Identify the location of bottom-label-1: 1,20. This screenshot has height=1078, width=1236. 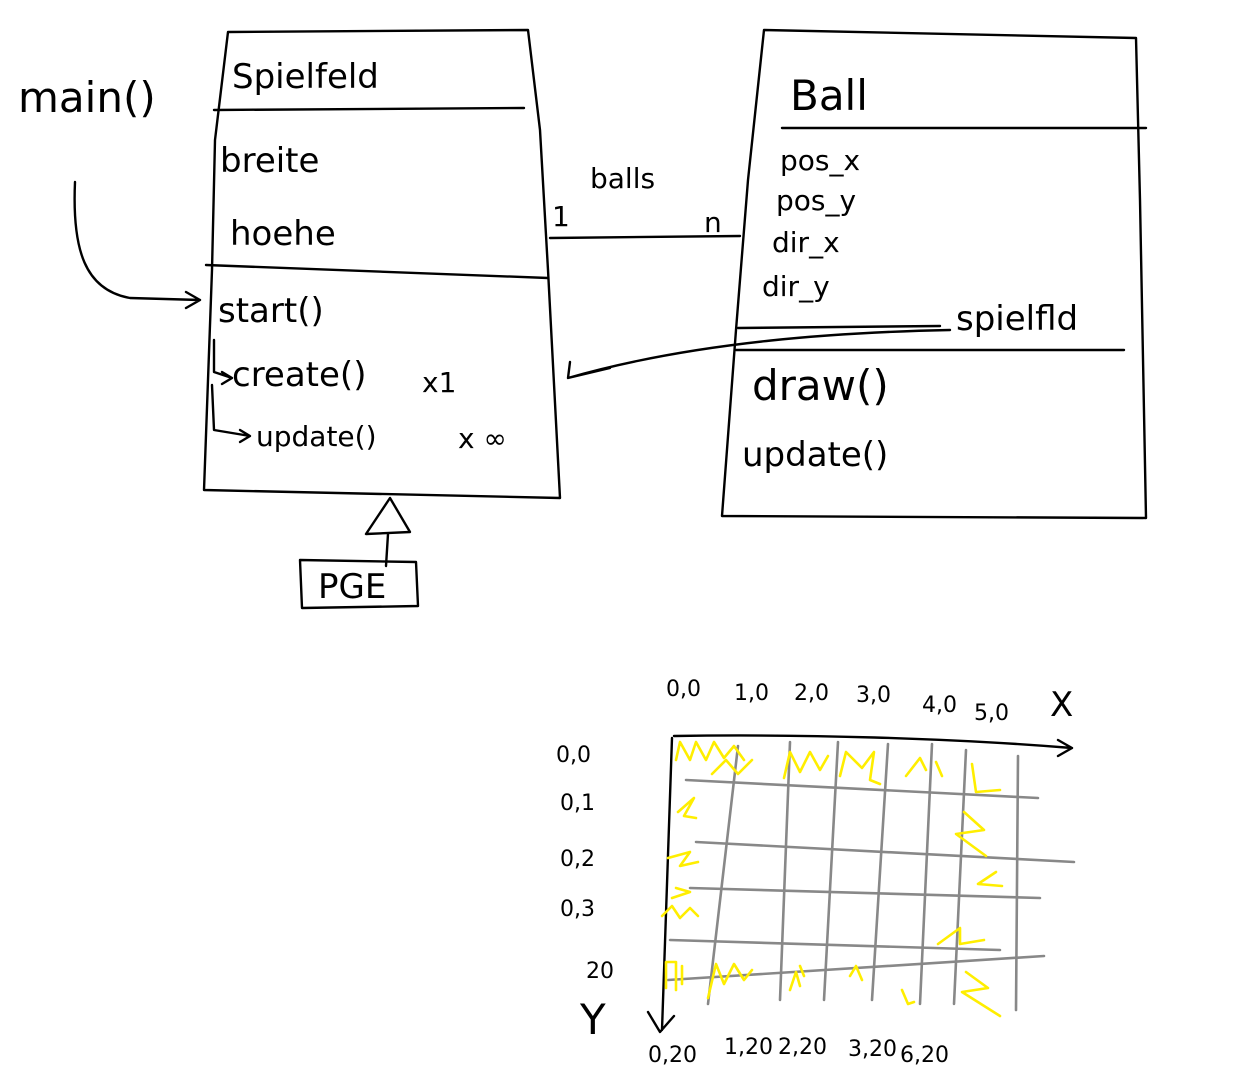
(748, 1047).